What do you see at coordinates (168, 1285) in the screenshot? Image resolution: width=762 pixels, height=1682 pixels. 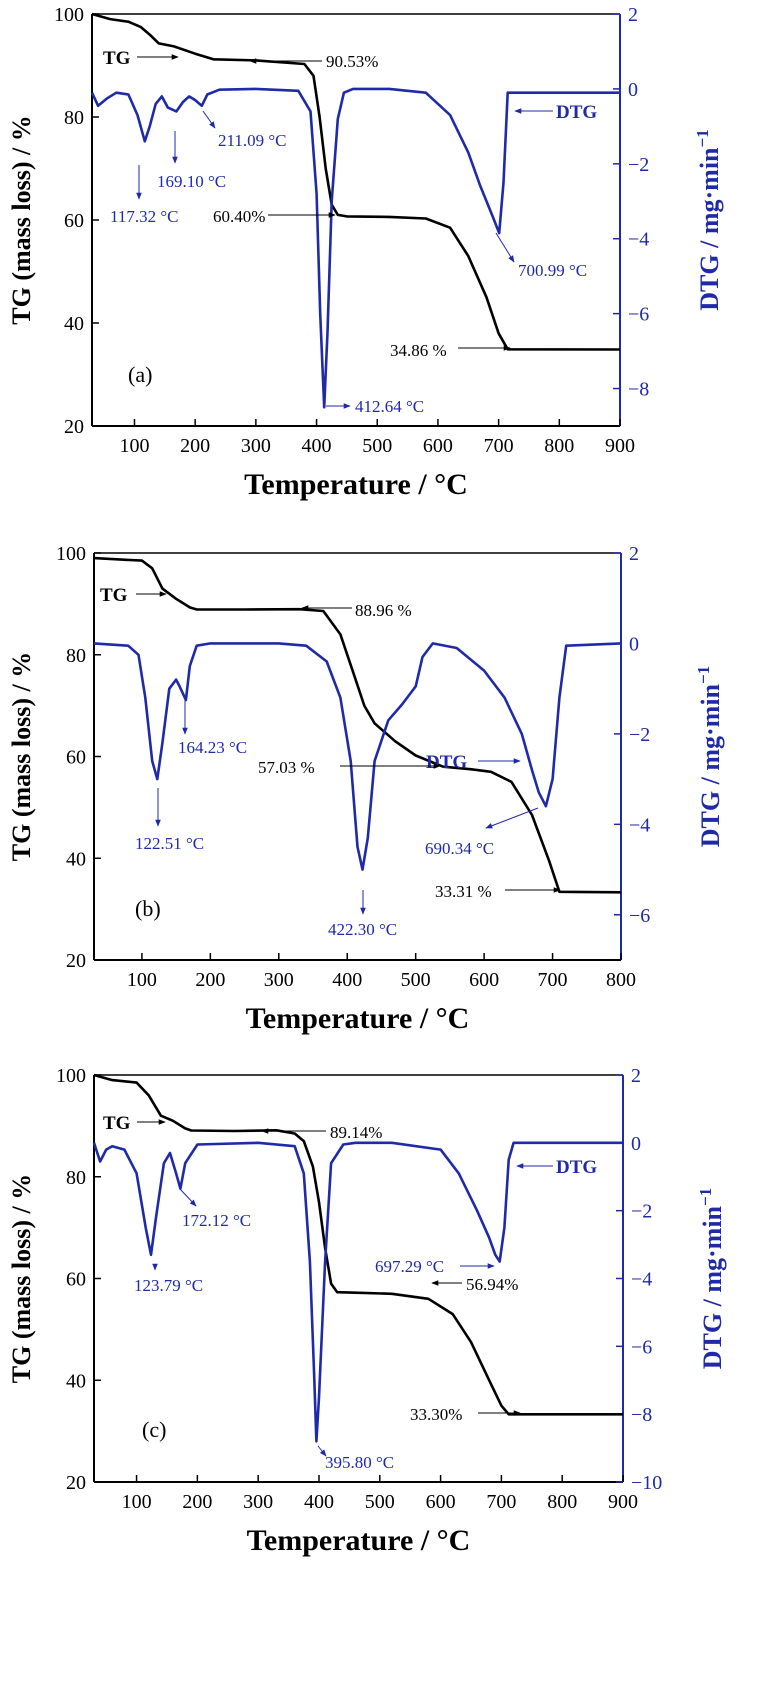 I see `annotation-t1: 123.79 °C` at bounding box center [168, 1285].